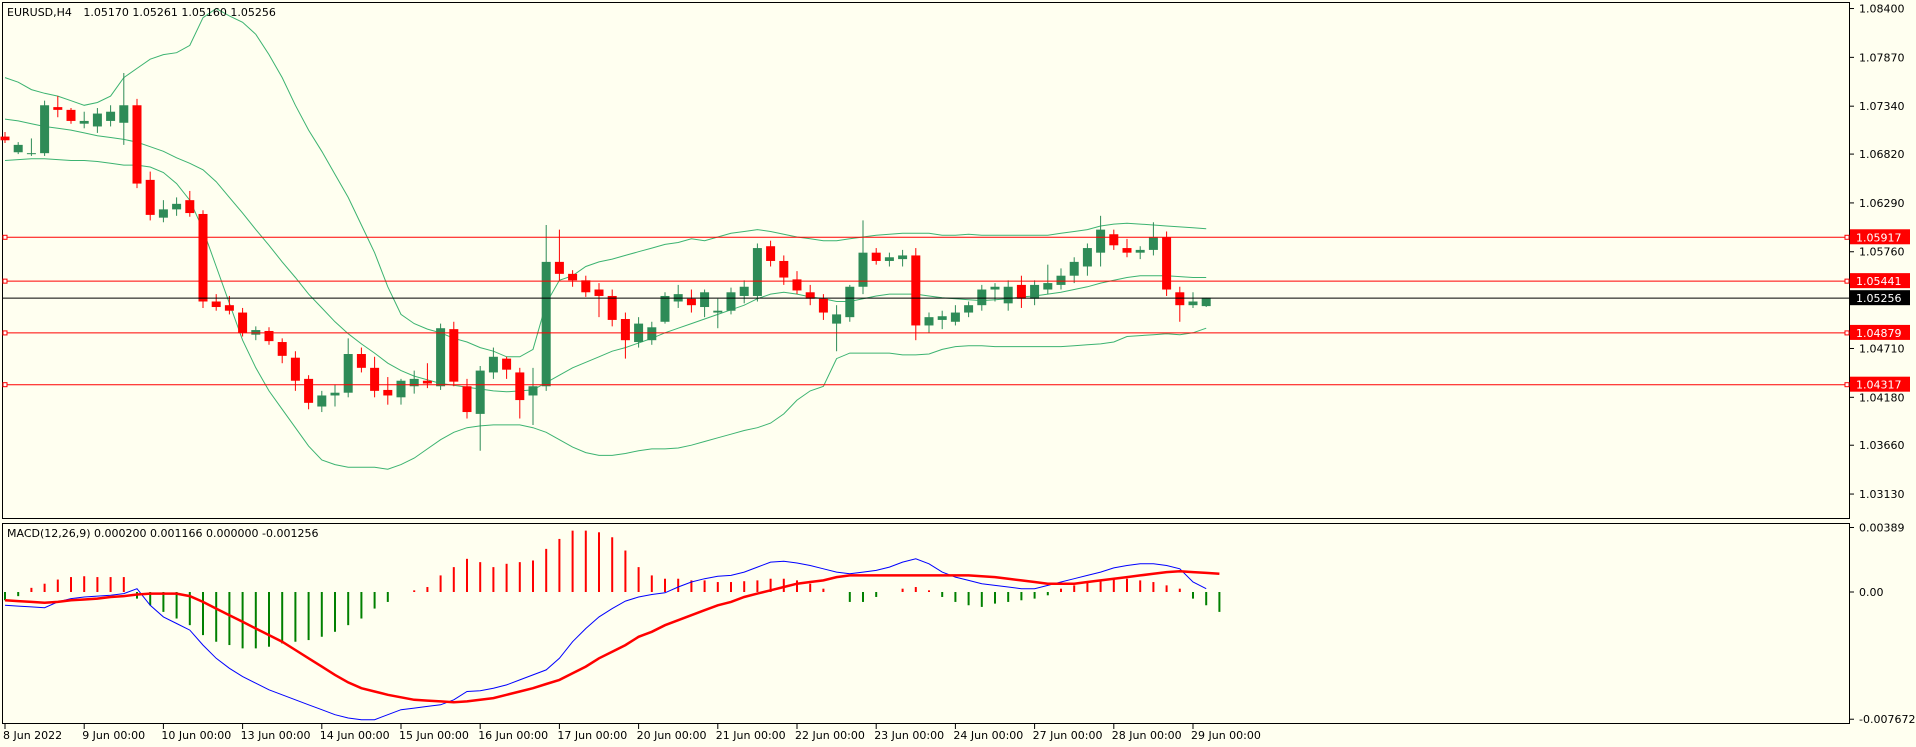 The image size is (1916, 747). I want to click on macd-axis: 0.00389 0.00 -0.007672, so click(1882, 623).